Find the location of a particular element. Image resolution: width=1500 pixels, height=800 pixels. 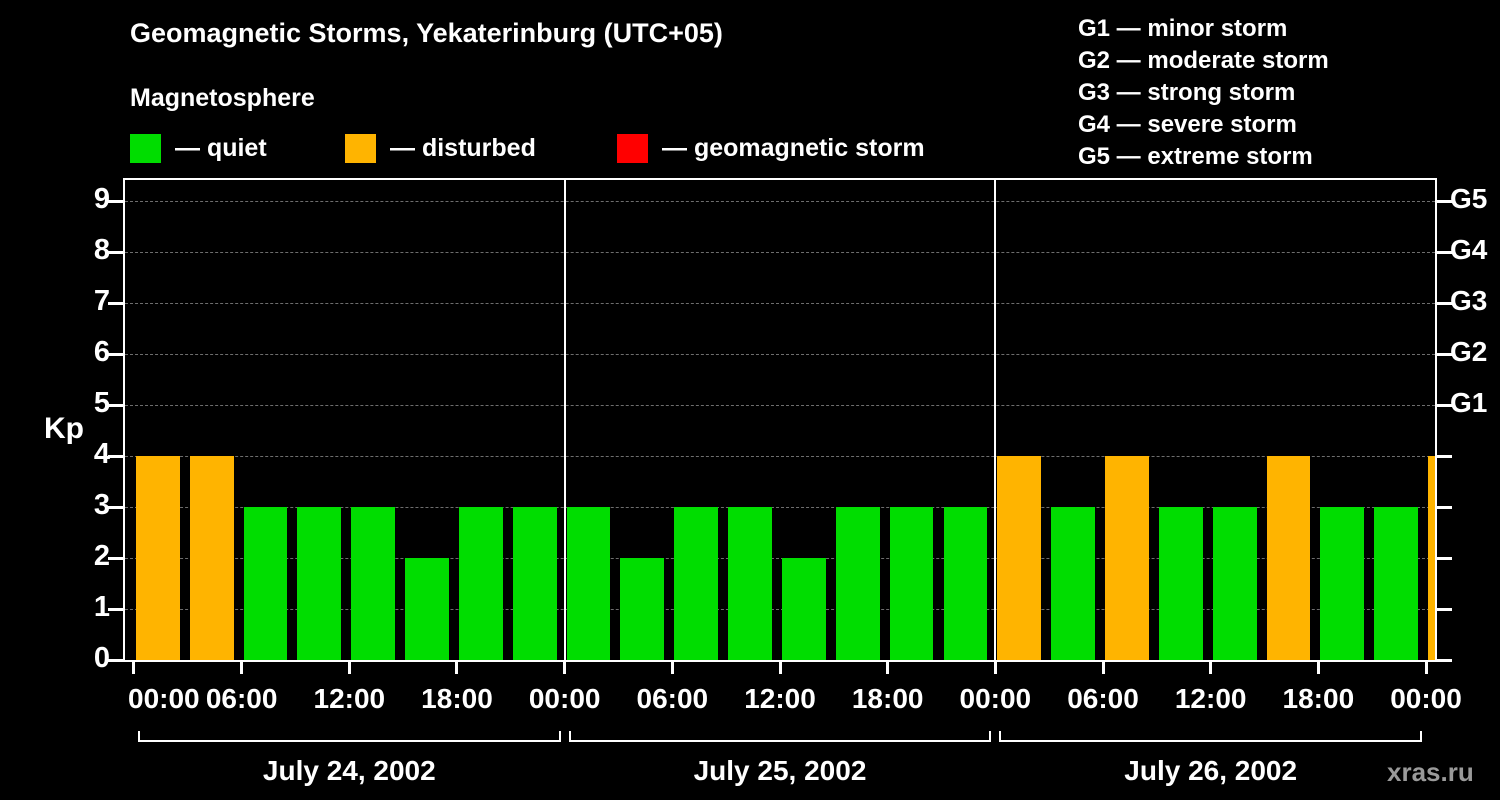

right-axis-label-g5: G5 is located at coordinates (1469, 198).